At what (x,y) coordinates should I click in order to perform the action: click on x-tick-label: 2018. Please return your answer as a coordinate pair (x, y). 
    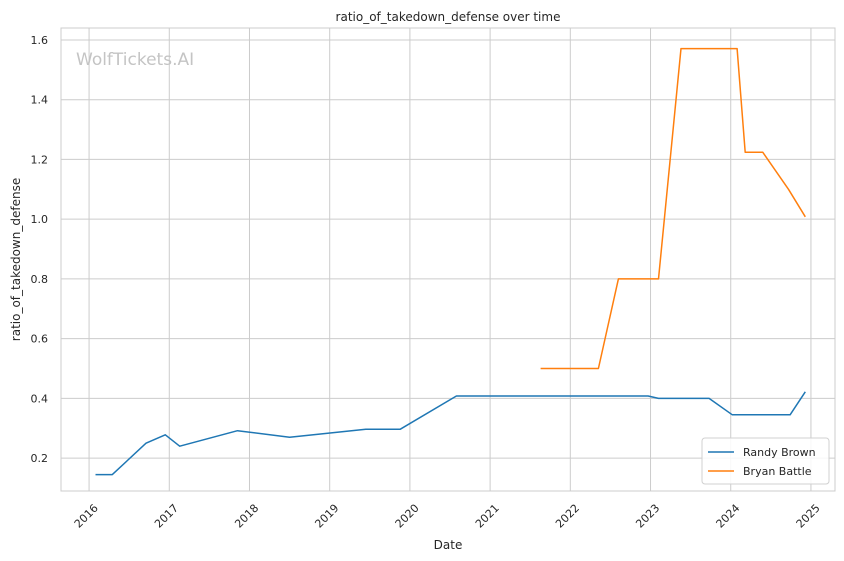
    Looking at the image, I should click on (246, 516).